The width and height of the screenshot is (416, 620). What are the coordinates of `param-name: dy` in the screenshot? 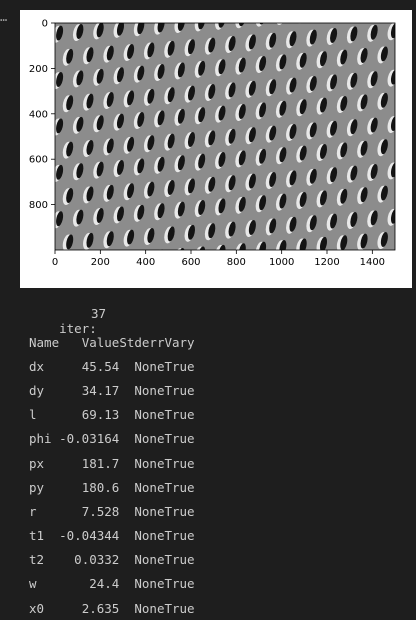 It's located at (37, 390).